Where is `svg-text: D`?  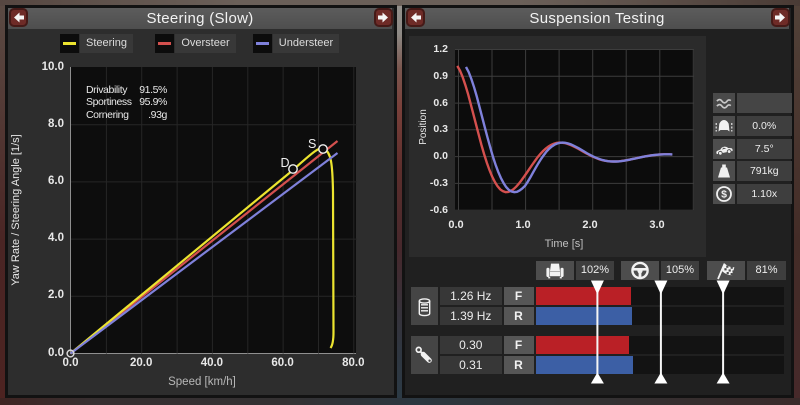
svg-text: D is located at coordinates (285, 163).